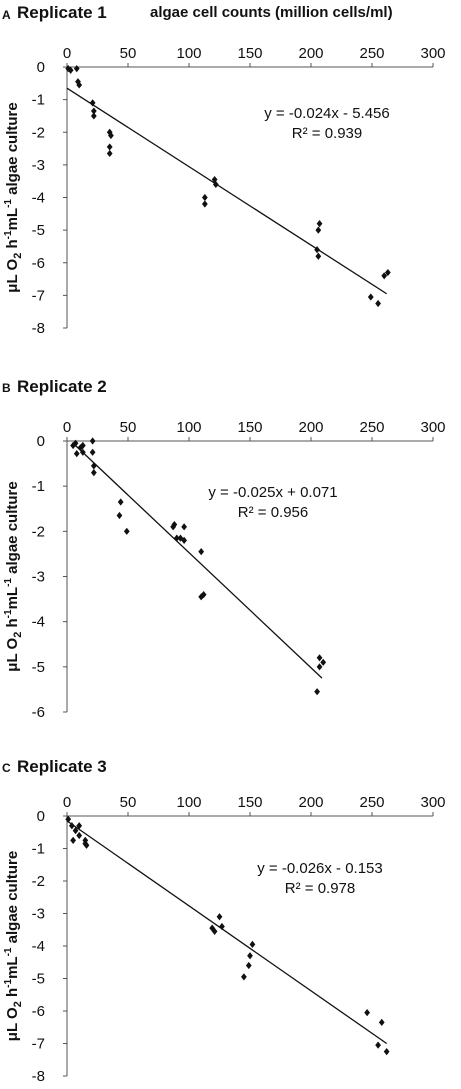 The image size is (461, 1089). Describe the element at coordinates (273, 512) in the screenshot. I see `r-squared: R² = 0.956` at that location.